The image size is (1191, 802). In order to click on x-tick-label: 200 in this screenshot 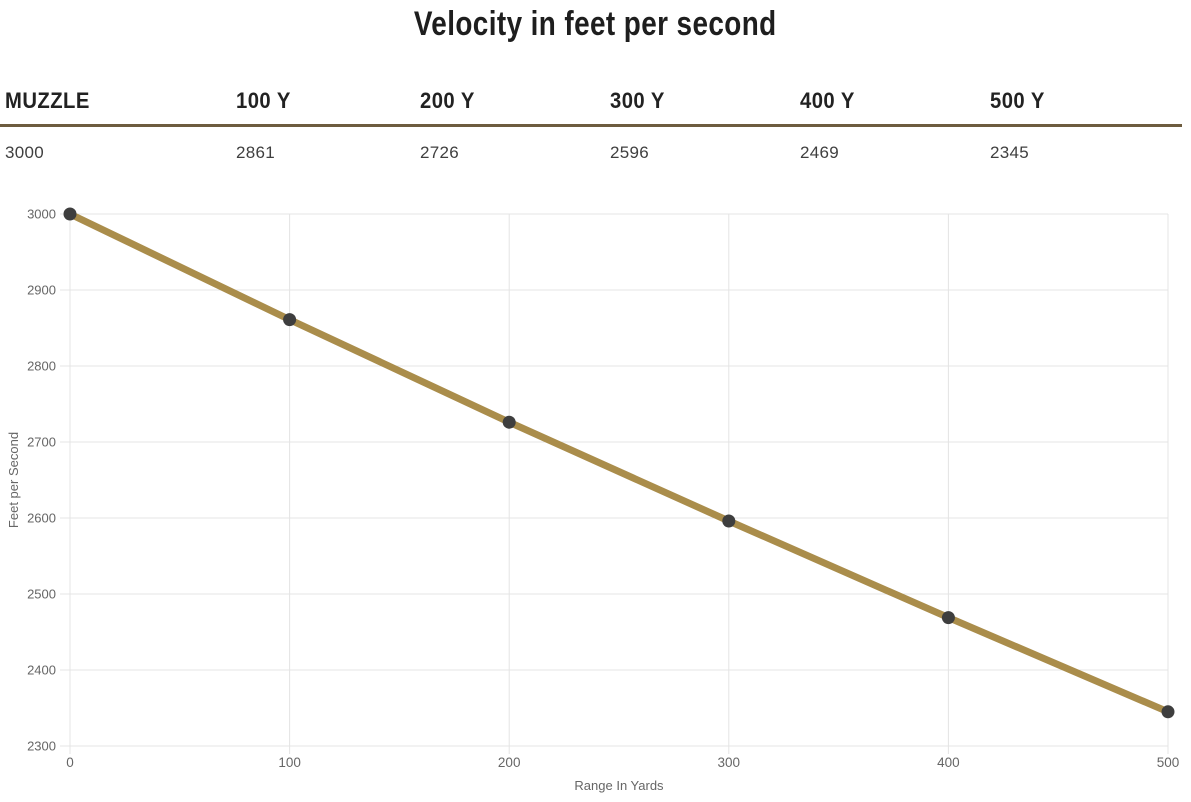, I will do `click(509, 762)`.